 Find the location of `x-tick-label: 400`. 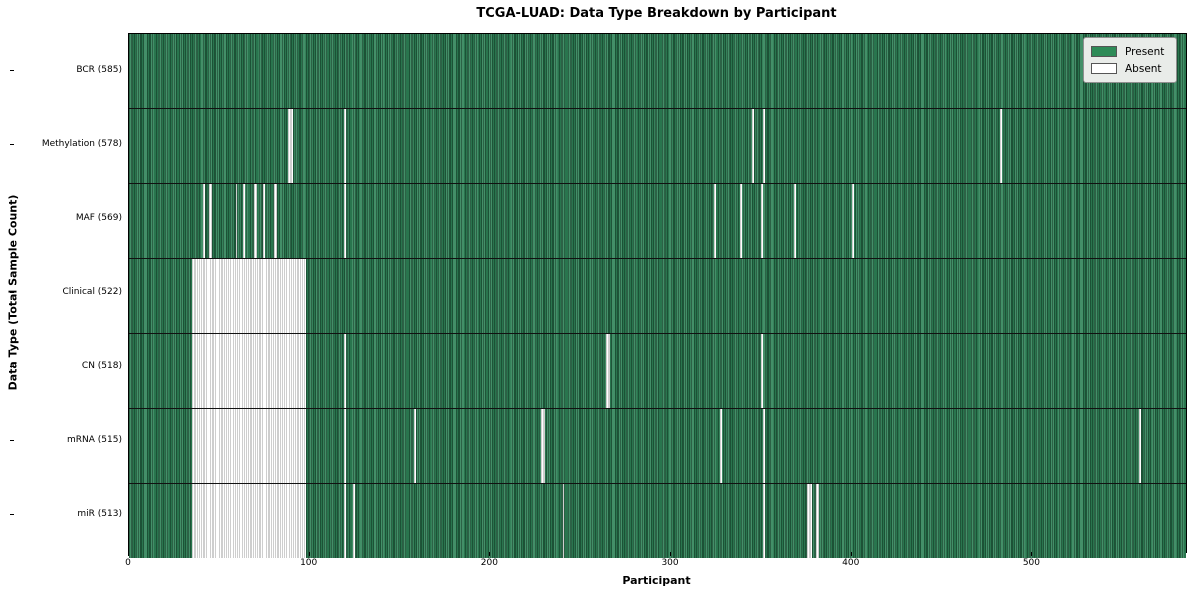

x-tick-label: 400 is located at coordinates (851, 563).